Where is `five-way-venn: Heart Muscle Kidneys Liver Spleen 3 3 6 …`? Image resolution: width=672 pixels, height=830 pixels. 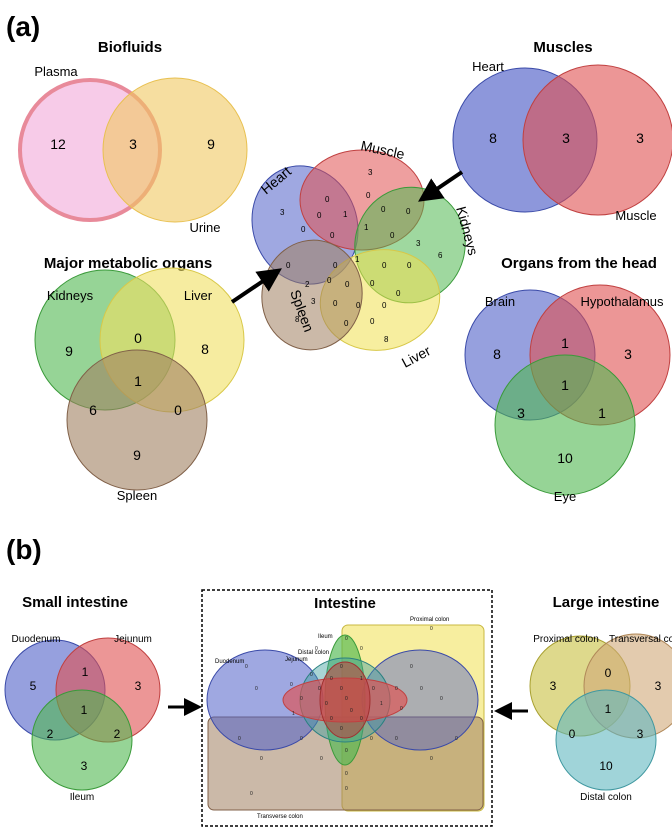 five-way-venn: Heart Muscle Kidneys Liver Spleen 3 3 6 … is located at coordinates (366, 254).